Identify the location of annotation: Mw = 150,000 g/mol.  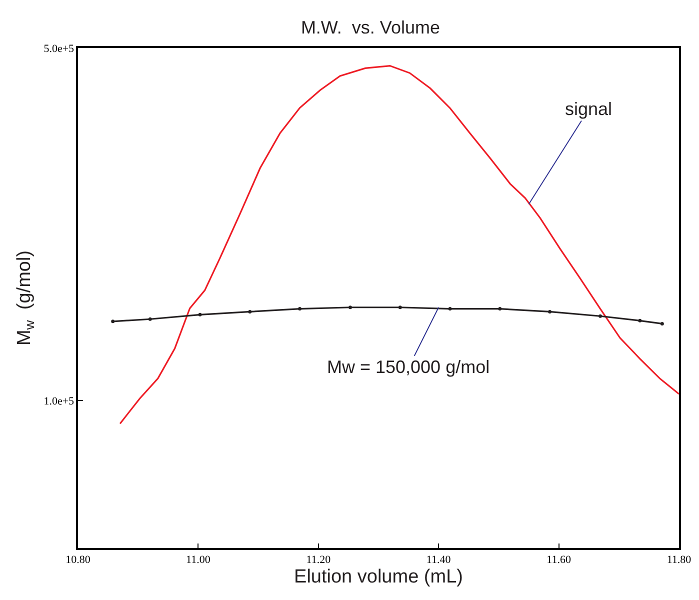
(408, 367).